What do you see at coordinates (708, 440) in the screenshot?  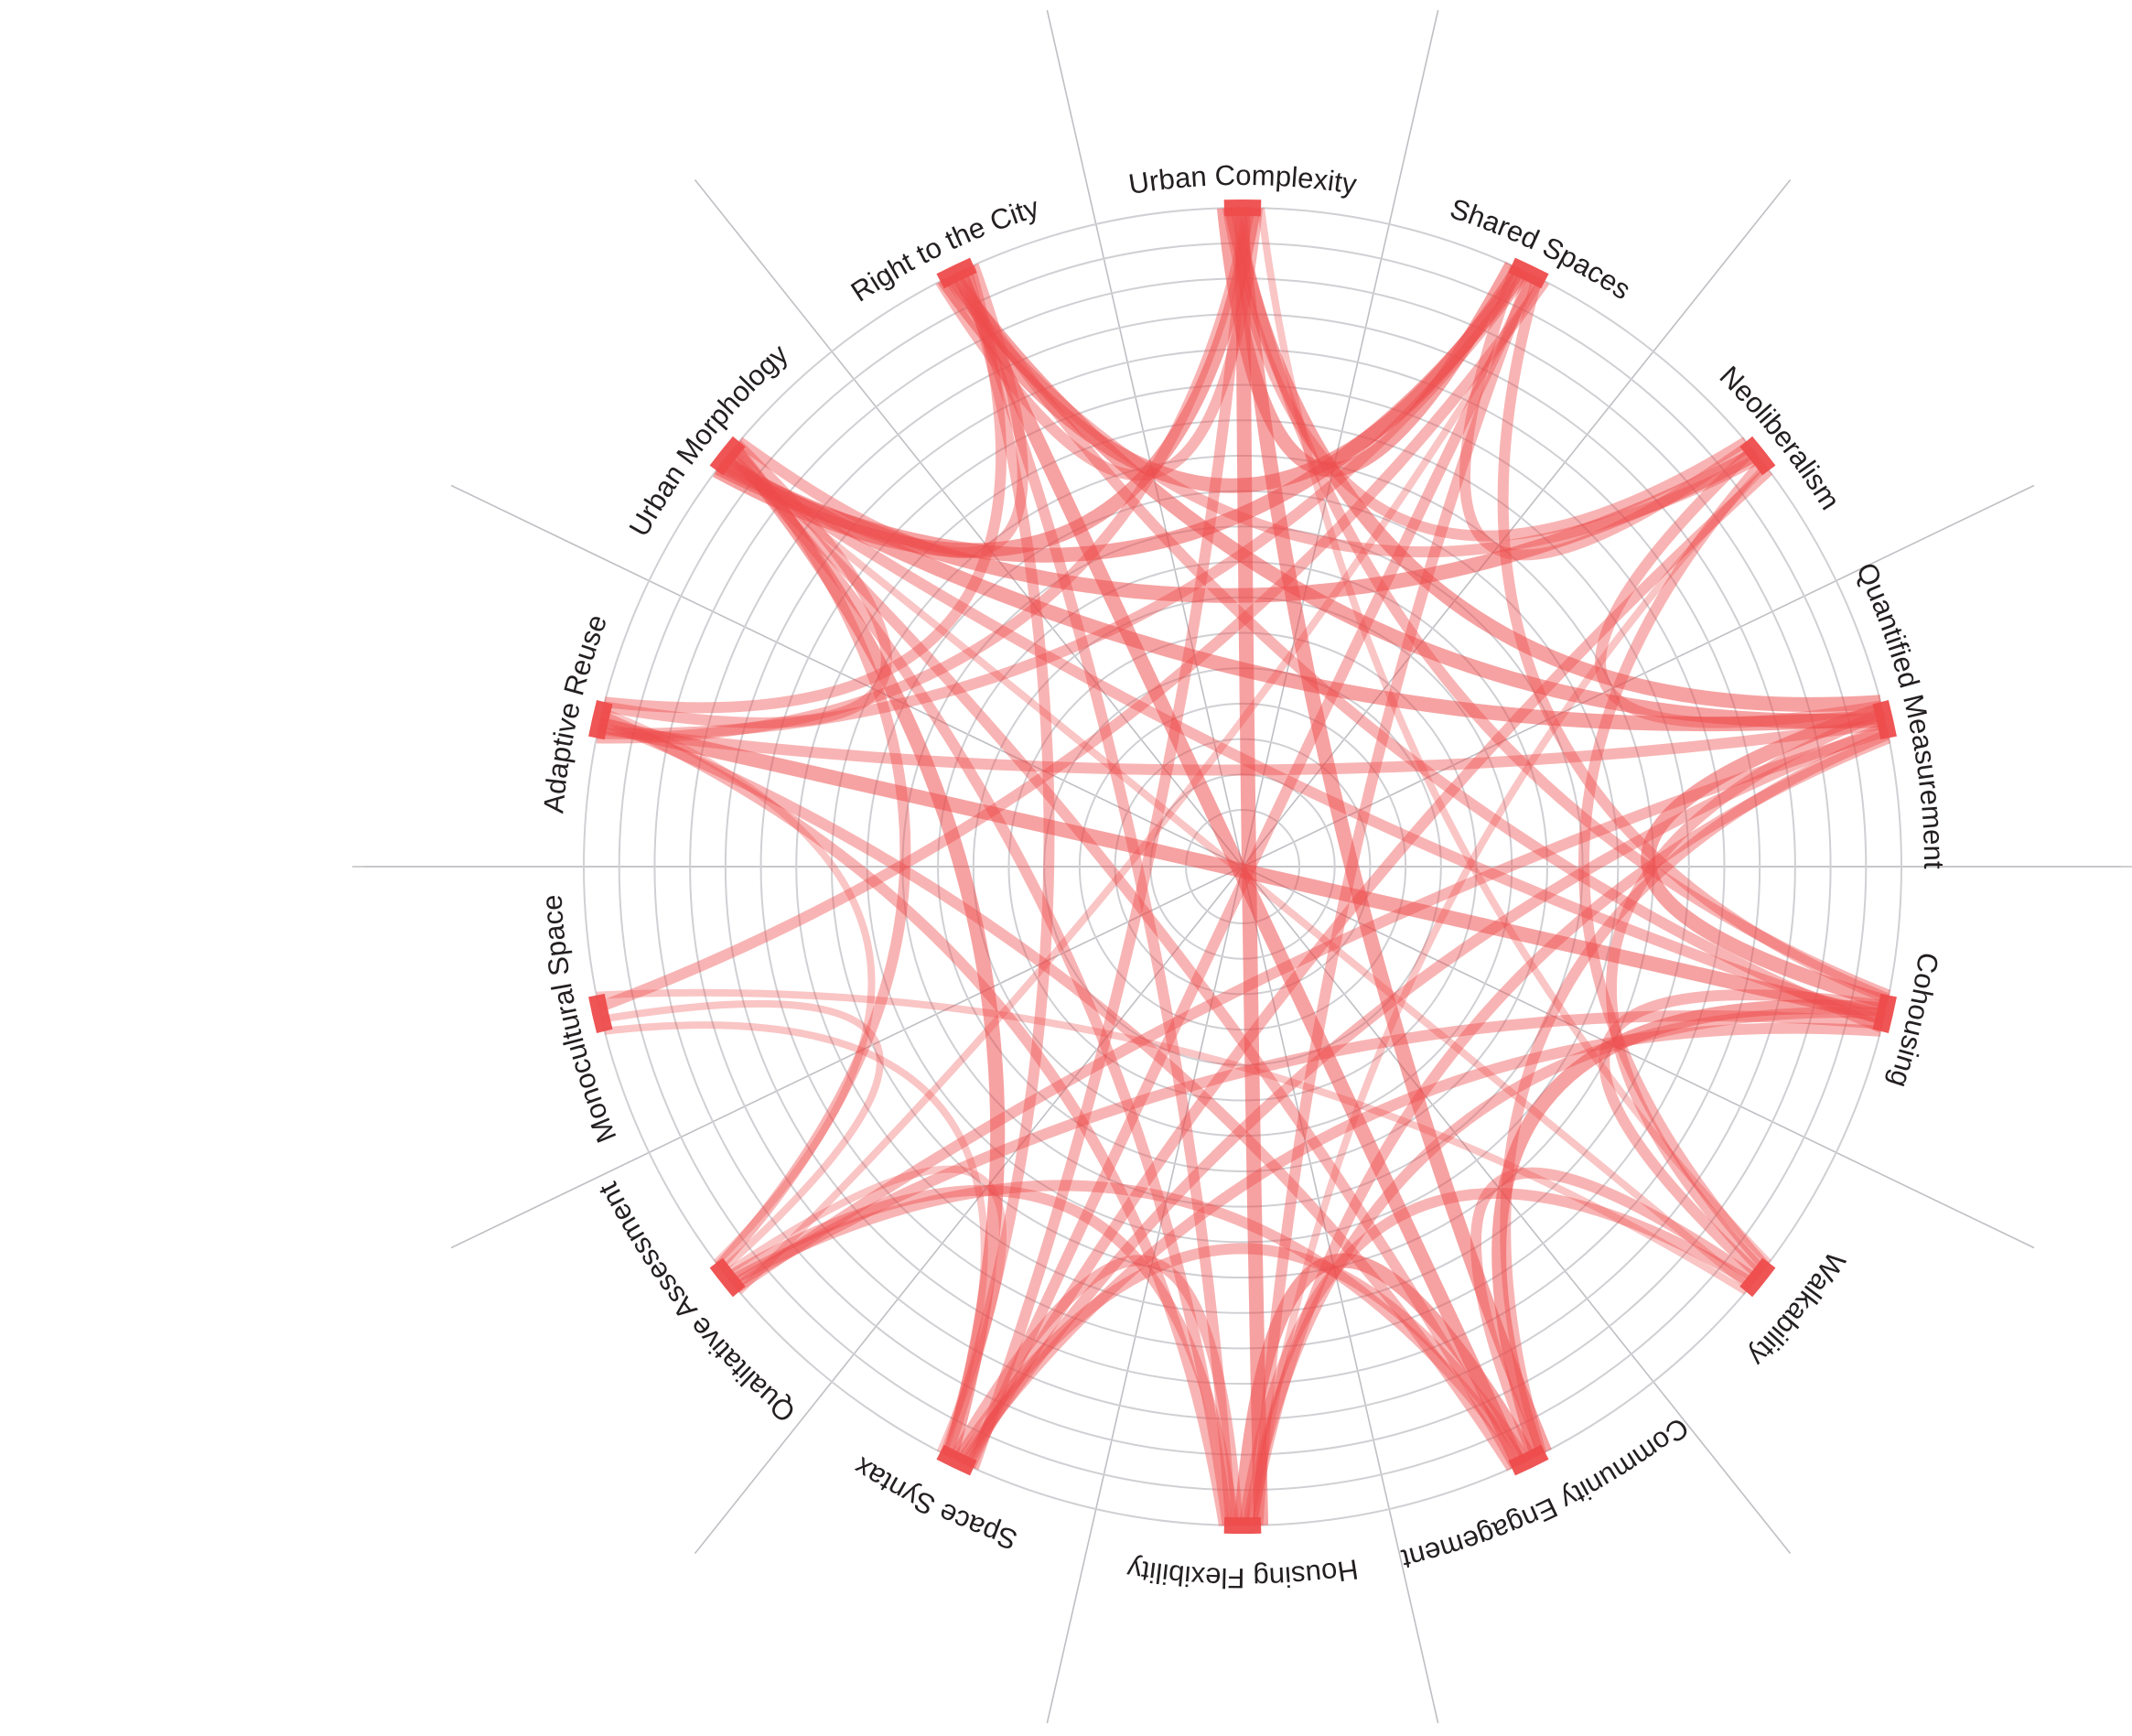 I see `label-urban-morphology: Urban Morphology` at bounding box center [708, 440].